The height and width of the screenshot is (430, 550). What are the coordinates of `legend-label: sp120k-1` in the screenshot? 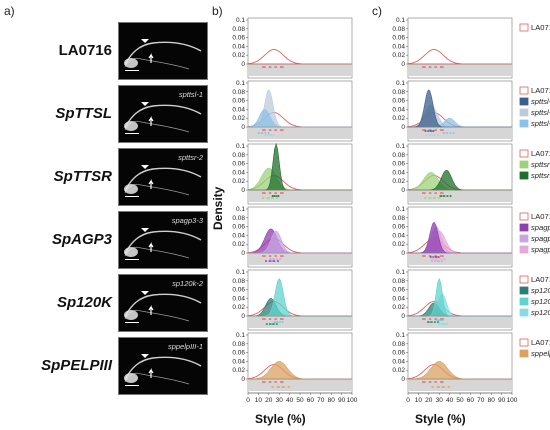 It's located at (540, 290).